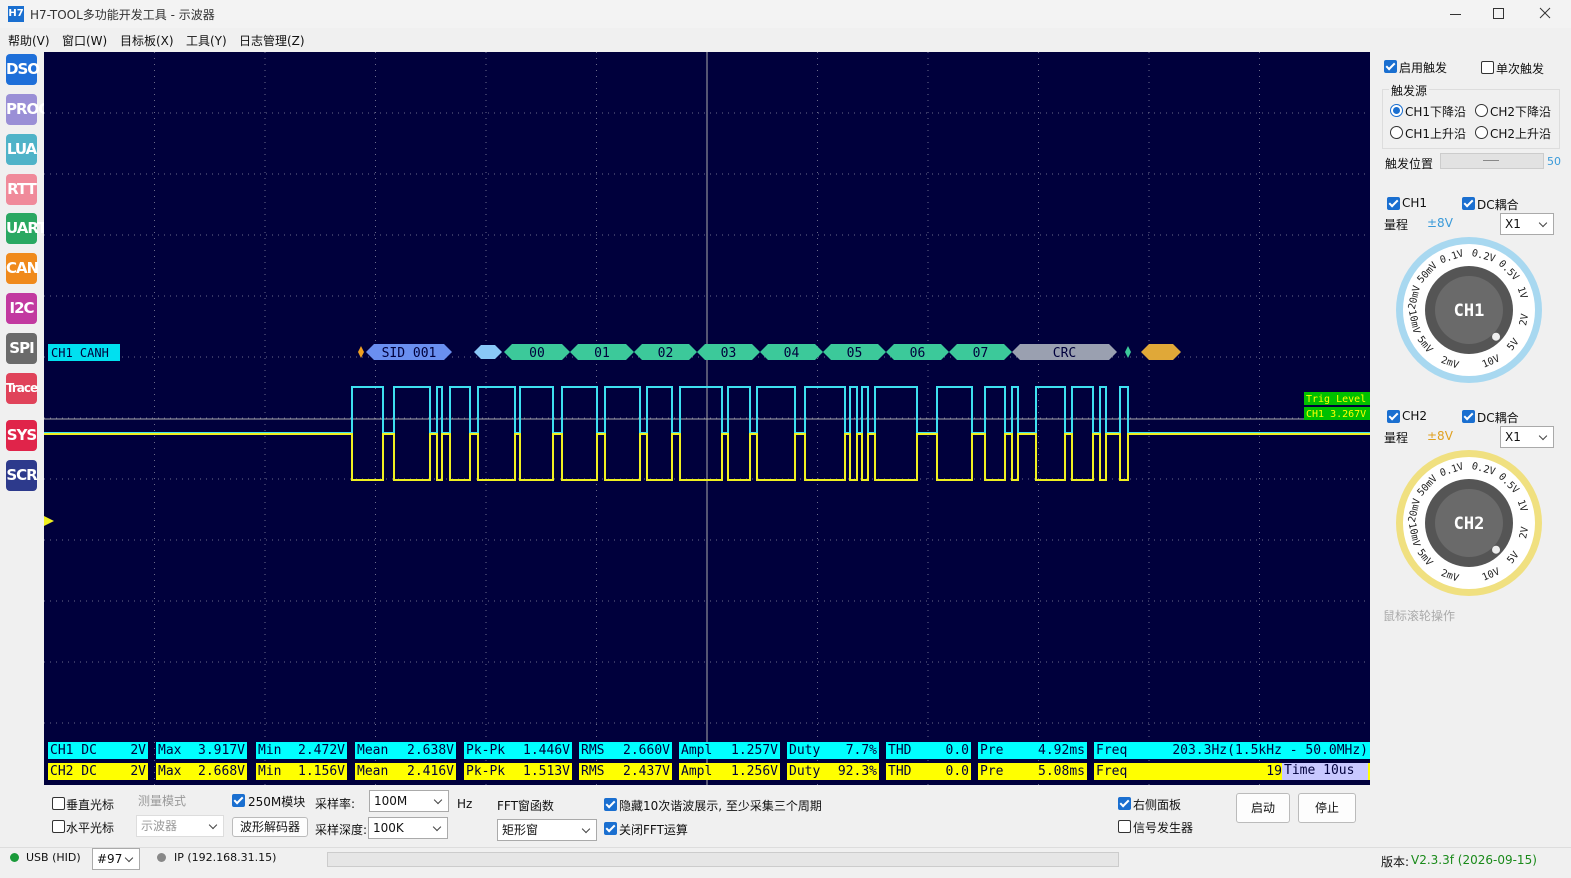 The image size is (1571, 878). Describe the element at coordinates (486, 750) in the screenshot. I see `measure-name: Pk-Pk` at that location.